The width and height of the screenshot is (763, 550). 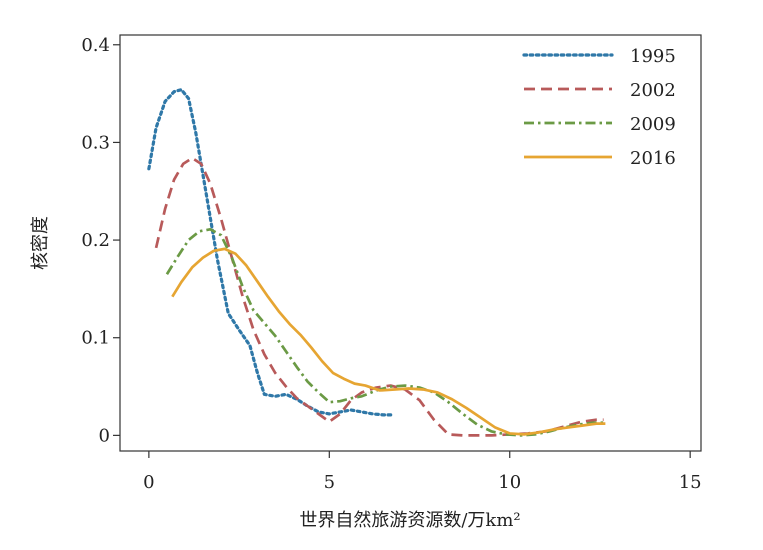 What do you see at coordinates (653, 56) in the screenshot?
I see `legend-label-1995: 1995` at bounding box center [653, 56].